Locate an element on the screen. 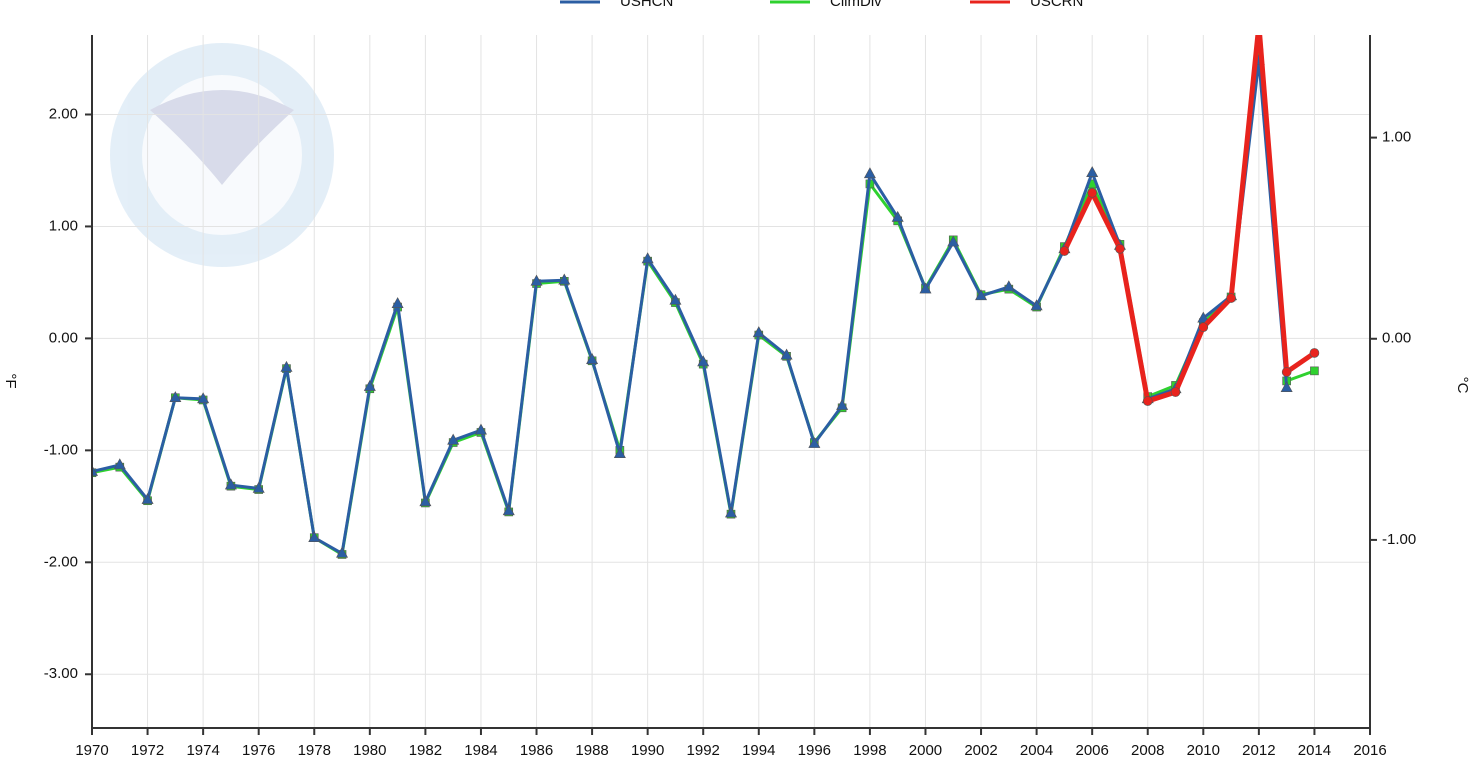  x-tick-label: 1994 is located at coordinates (758, 750).